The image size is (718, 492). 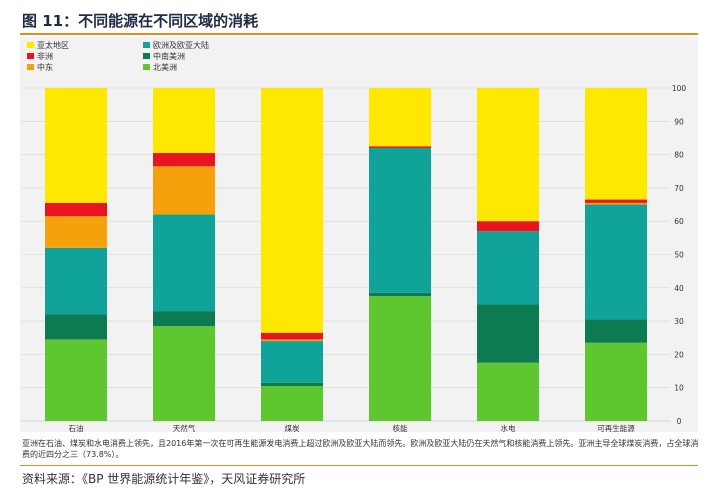 What do you see at coordinates (169, 56) in the screenshot?
I see `legend-label: 中南美洲` at bounding box center [169, 56].